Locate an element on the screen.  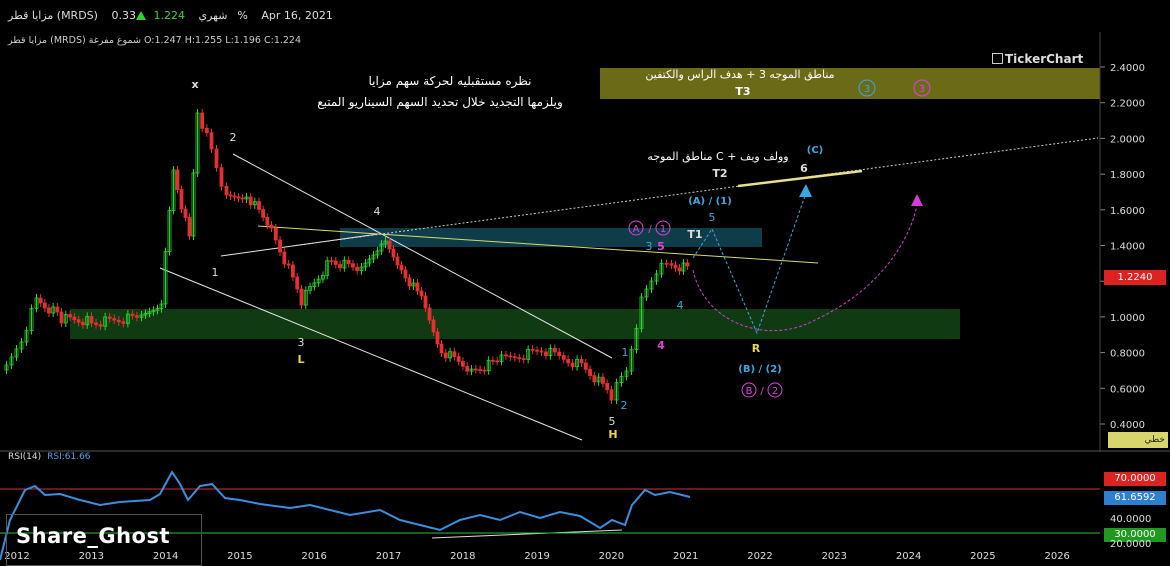
change-percent: 0.33% is located at coordinates (179, 15).